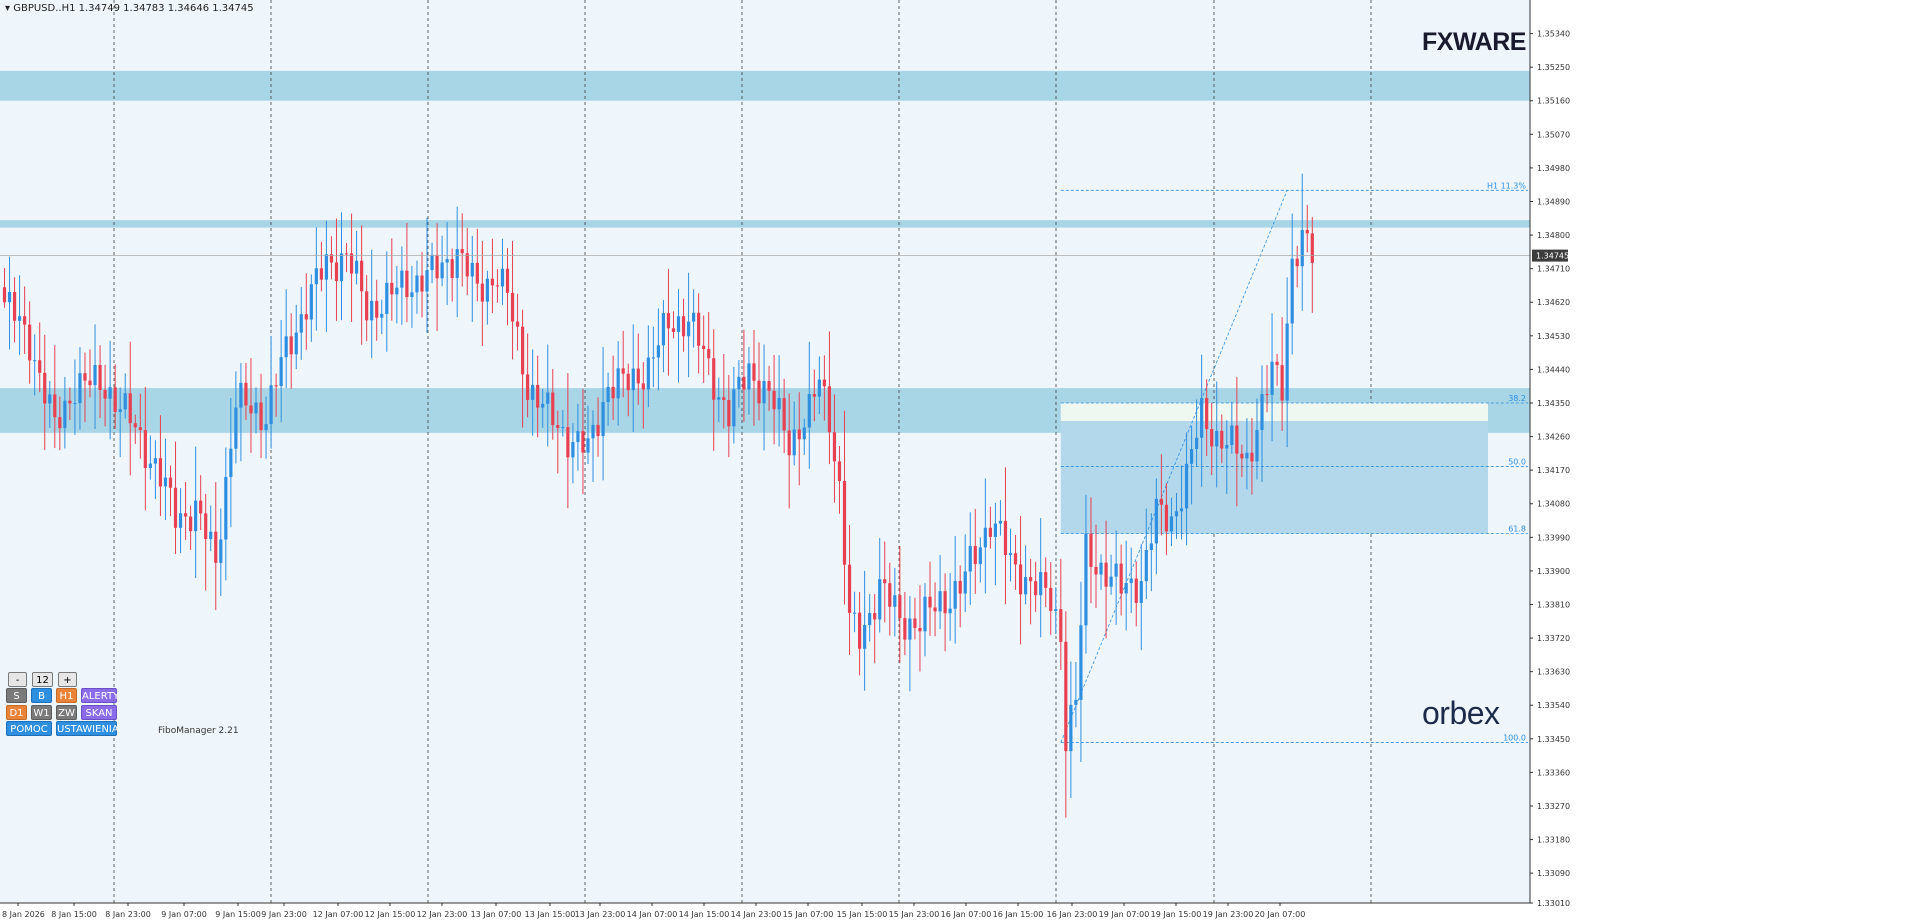 This screenshot has width=1916, height=923. Describe the element at coordinates (1553, 34) in the screenshot. I see `y-tick-label: 1.35340` at that location.